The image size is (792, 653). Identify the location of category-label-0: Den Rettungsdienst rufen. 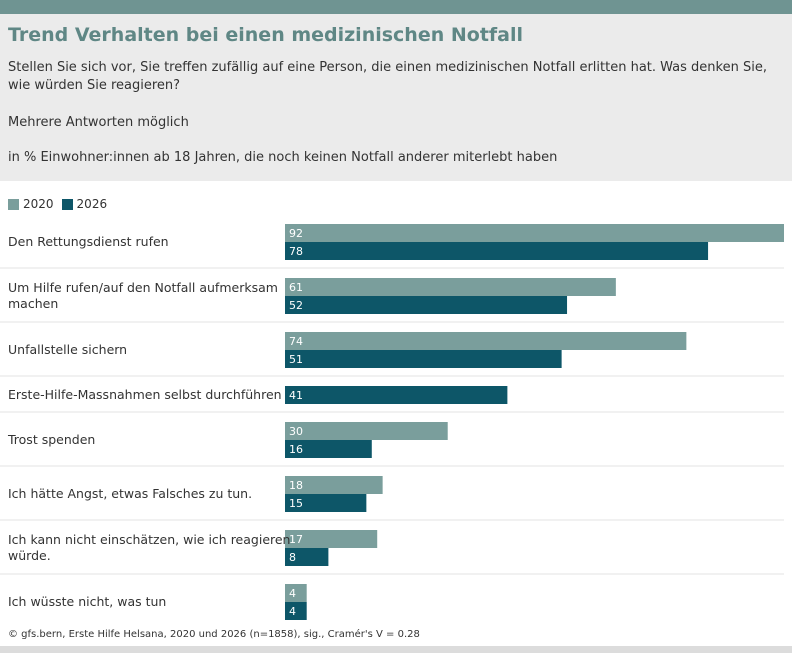
(88, 241).